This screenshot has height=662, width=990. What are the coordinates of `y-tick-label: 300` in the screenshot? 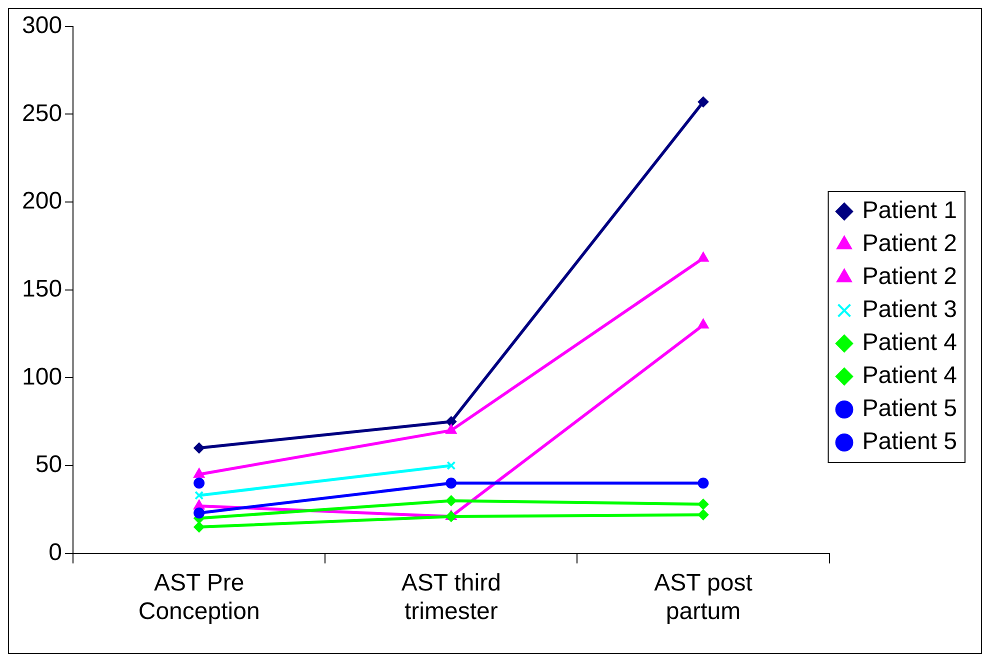 It's located at (42, 26).